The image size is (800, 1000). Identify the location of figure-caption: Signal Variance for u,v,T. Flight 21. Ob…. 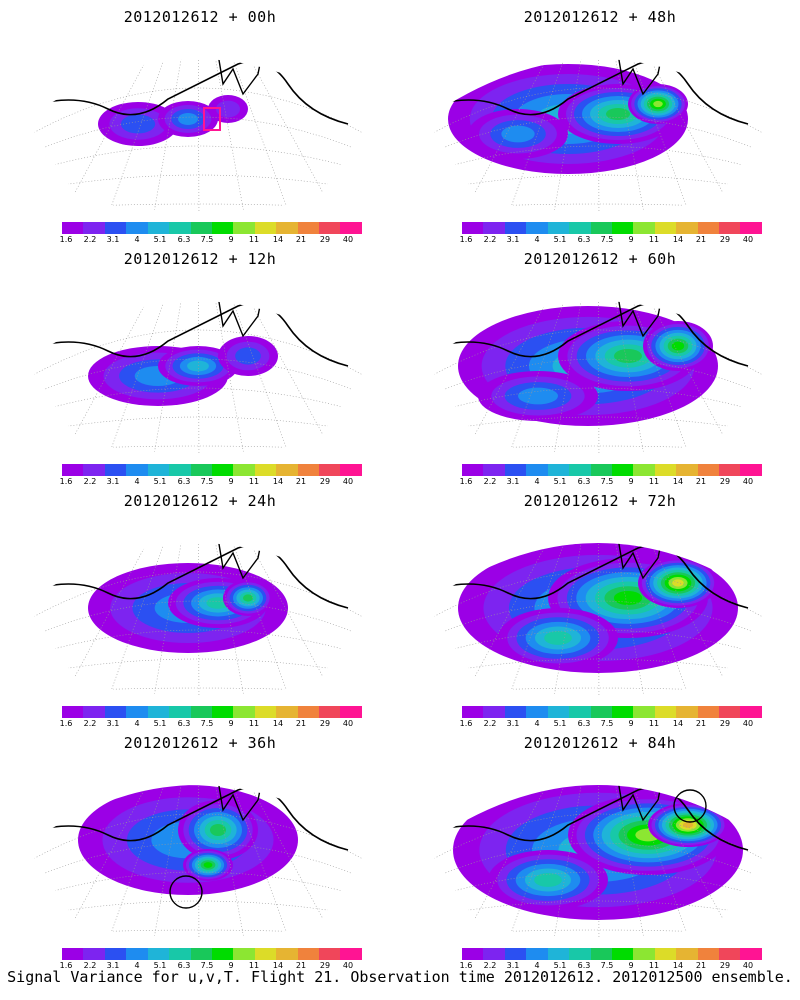
(400, 977).